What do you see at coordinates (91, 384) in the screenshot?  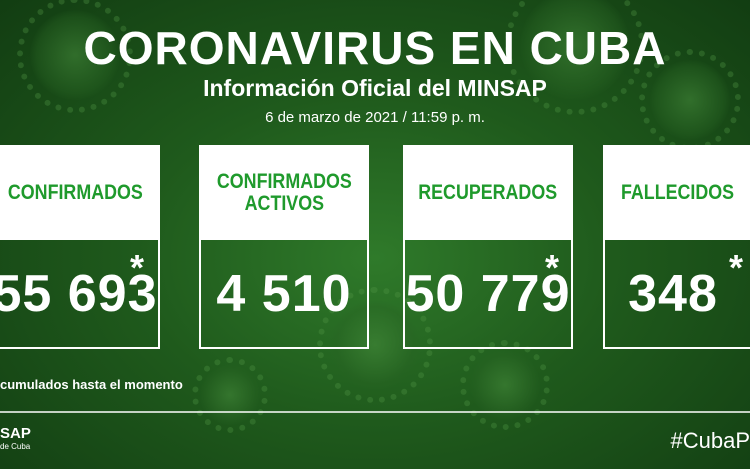 I see `footnote: cumulados hasta el momento` at bounding box center [91, 384].